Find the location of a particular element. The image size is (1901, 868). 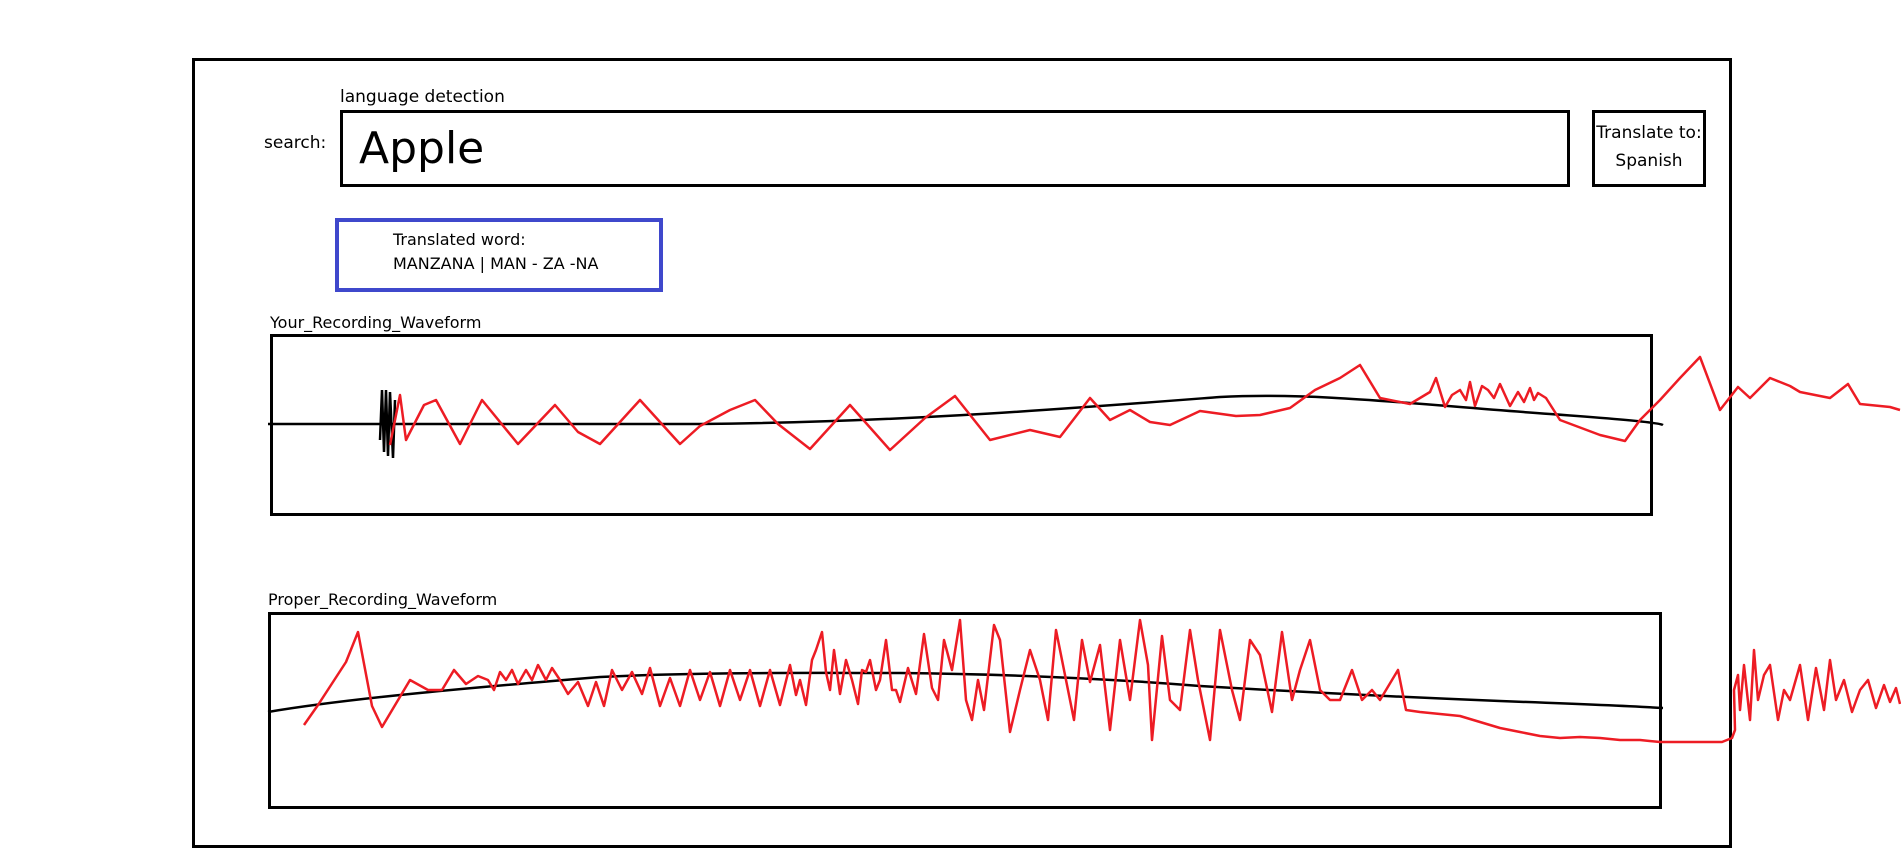

translate-to-label: Translate to: is located at coordinates (1649, 133).